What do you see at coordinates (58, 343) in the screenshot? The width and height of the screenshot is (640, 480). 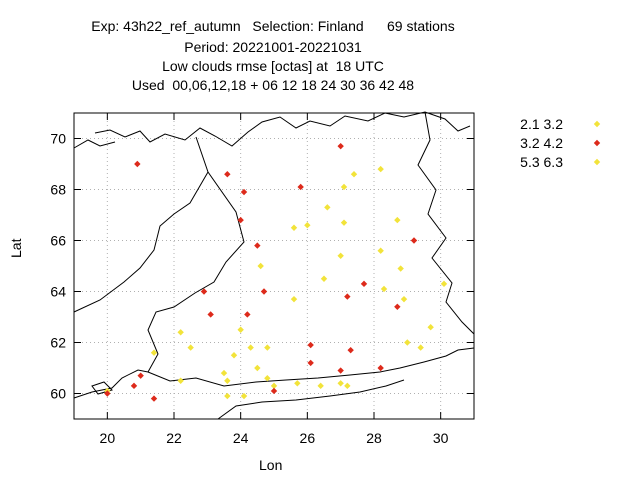 I see `y-tick-label: 62` at bounding box center [58, 343].